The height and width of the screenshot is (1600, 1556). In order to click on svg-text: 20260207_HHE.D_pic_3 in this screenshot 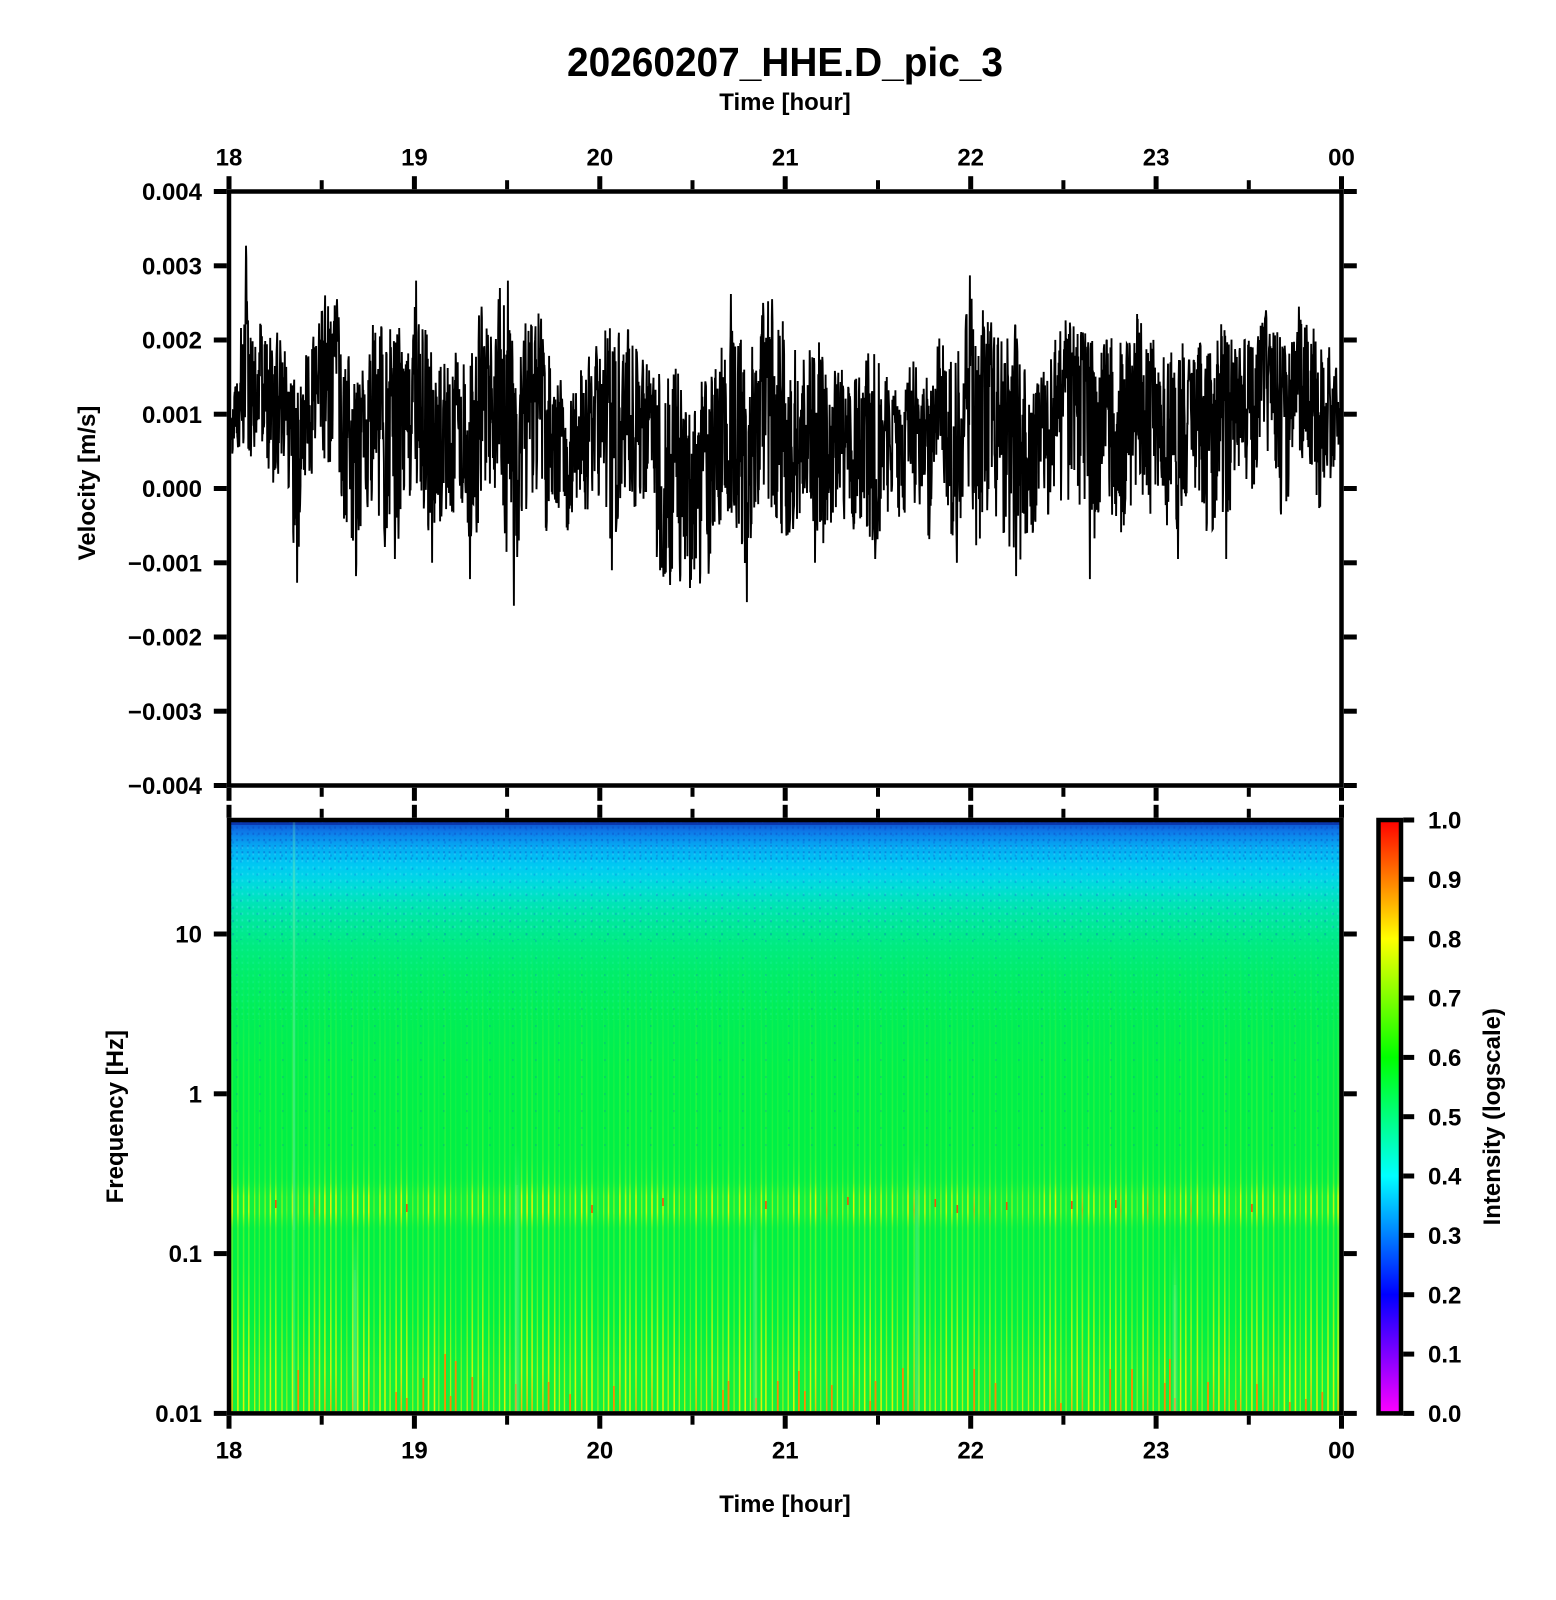, I will do `click(785, 62)`.